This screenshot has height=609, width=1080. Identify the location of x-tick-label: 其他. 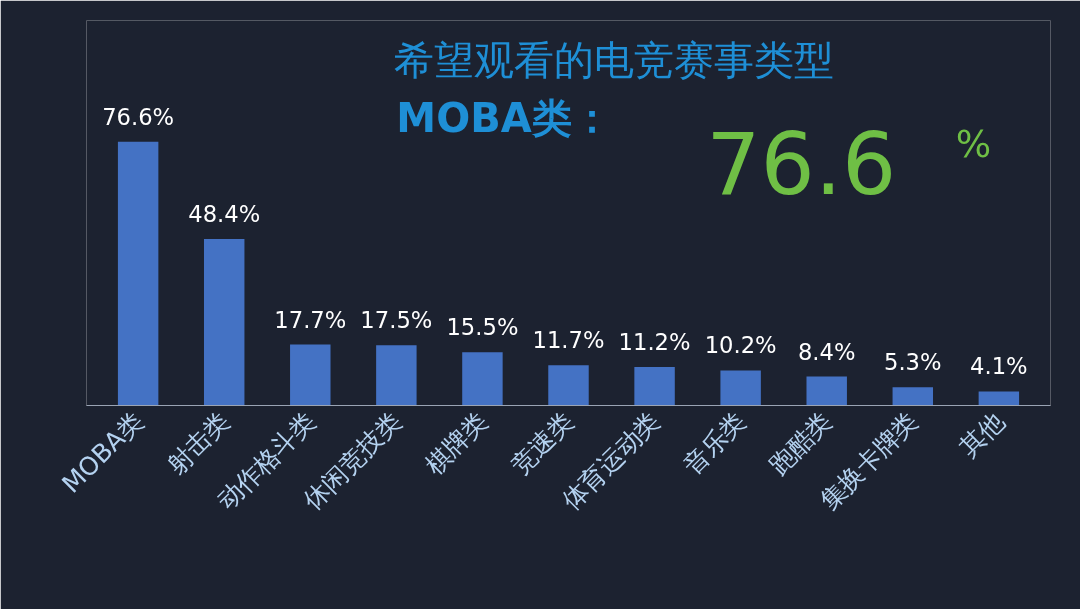
(981, 434).